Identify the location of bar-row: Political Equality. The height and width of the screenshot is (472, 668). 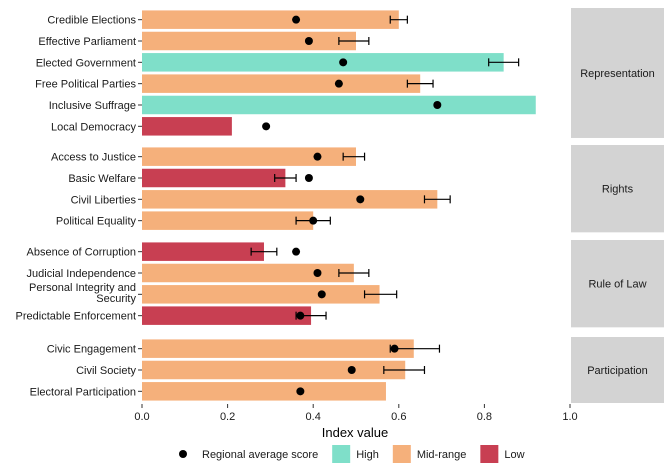
(193, 220).